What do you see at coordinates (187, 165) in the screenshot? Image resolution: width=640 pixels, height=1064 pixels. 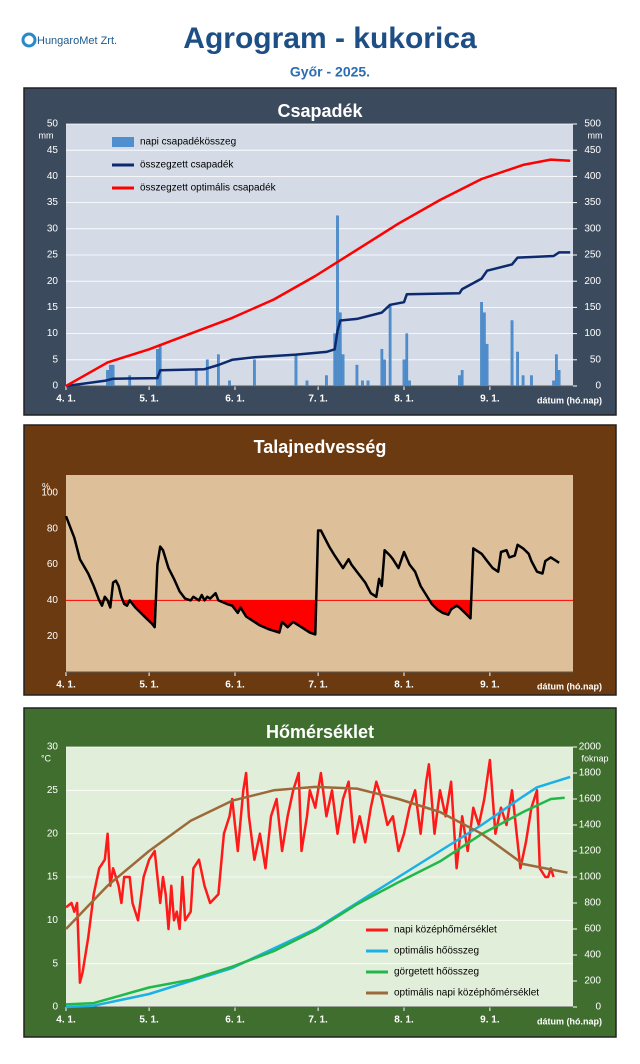 I see `legend-label: összegzett csapadék` at bounding box center [187, 165].